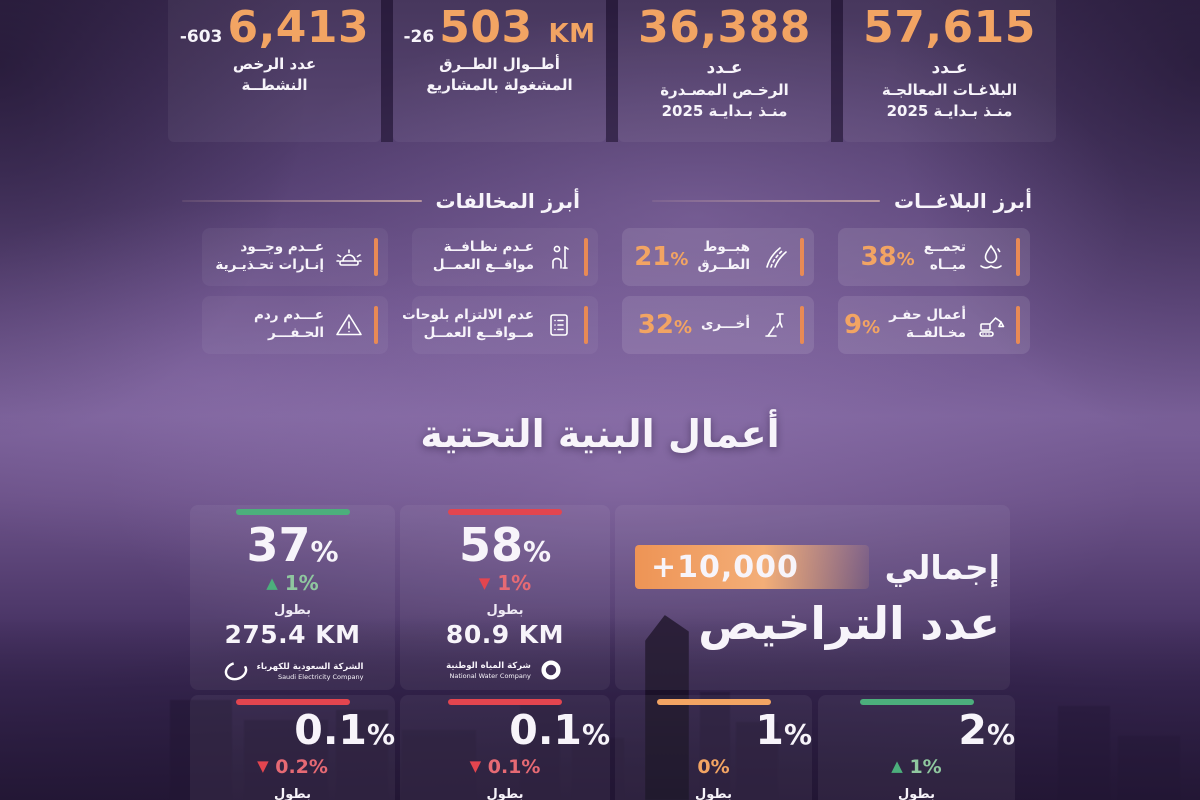 This screenshot has width=1200, height=800. Describe the element at coordinates (878, 257) in the screenshot. I see `item-percent: 38` at that location.